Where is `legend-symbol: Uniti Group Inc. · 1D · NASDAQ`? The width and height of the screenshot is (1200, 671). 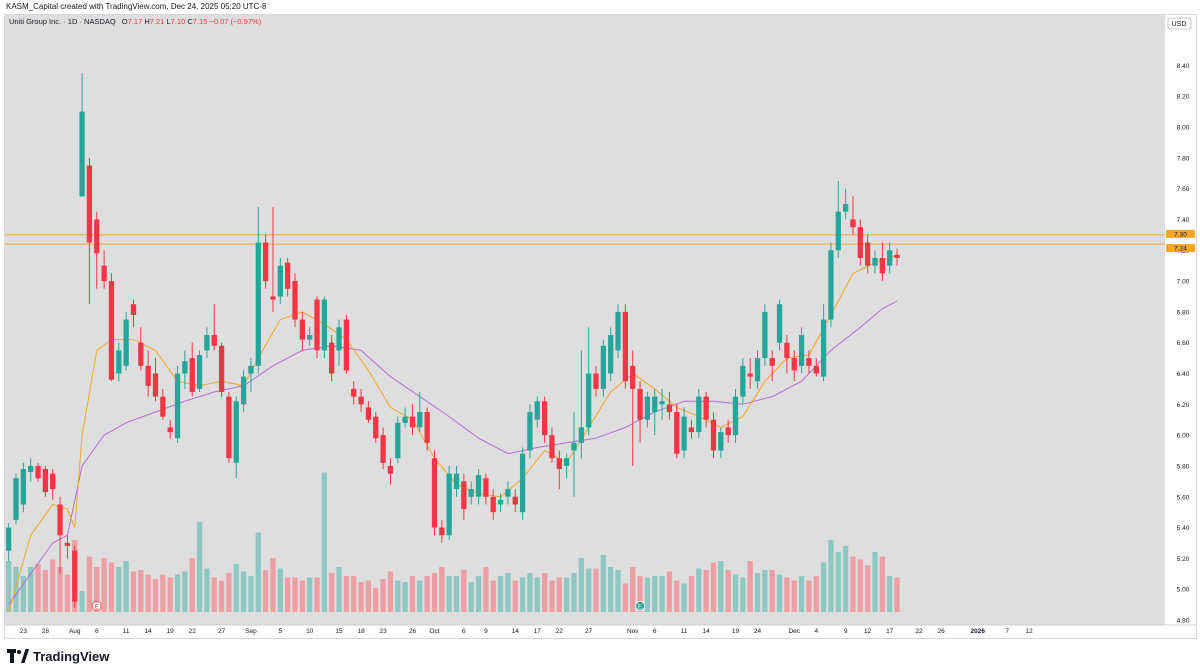 legend-symbol: Uniti Group Inc. · 1D · NASDAQ is located at coordinates (62, 21).